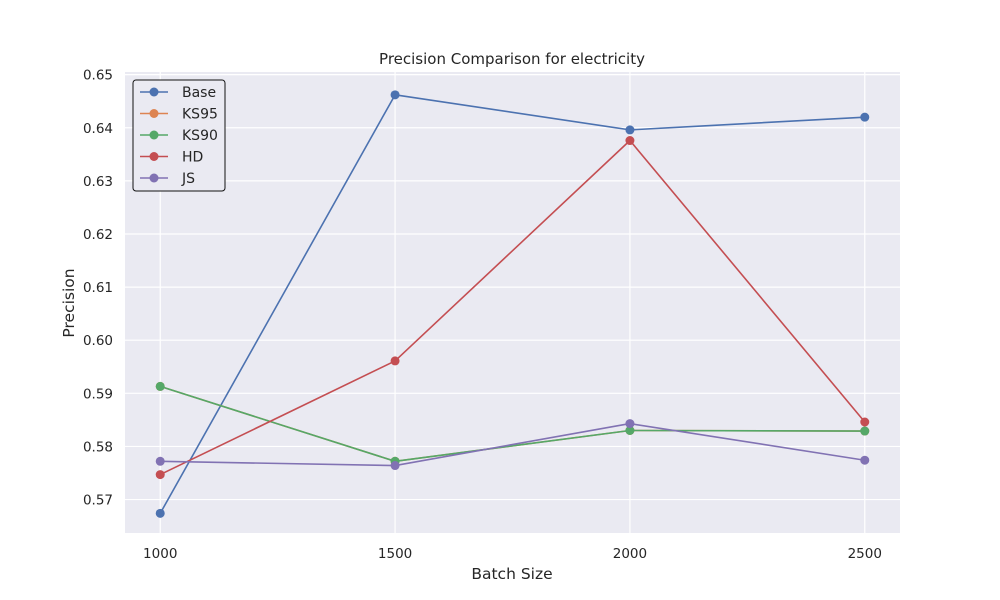 The image size is (1000, 600). What do you see at coordinates (98, 341) in the screenshot?
I see `y-tick-label: 0.60` at bounding box center [98, 341].